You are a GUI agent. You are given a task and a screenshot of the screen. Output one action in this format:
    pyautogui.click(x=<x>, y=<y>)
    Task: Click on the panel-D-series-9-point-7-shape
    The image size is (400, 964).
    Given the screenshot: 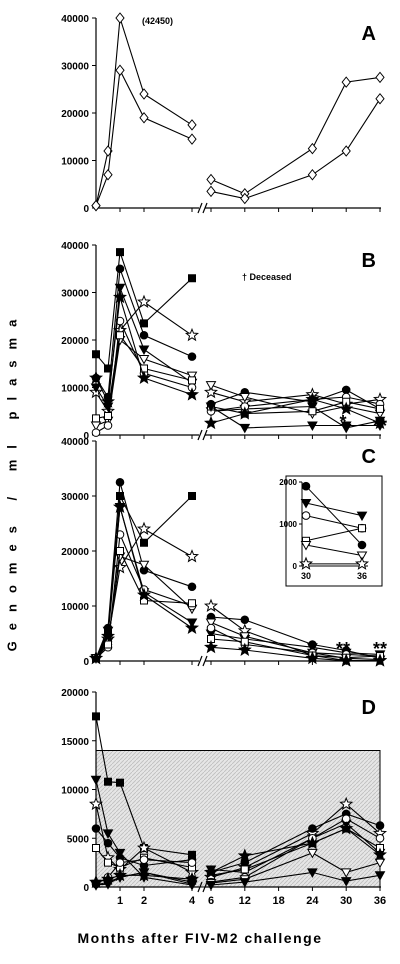 What is the action you would take?
    pyautogui.click(x=245, y=883)
    